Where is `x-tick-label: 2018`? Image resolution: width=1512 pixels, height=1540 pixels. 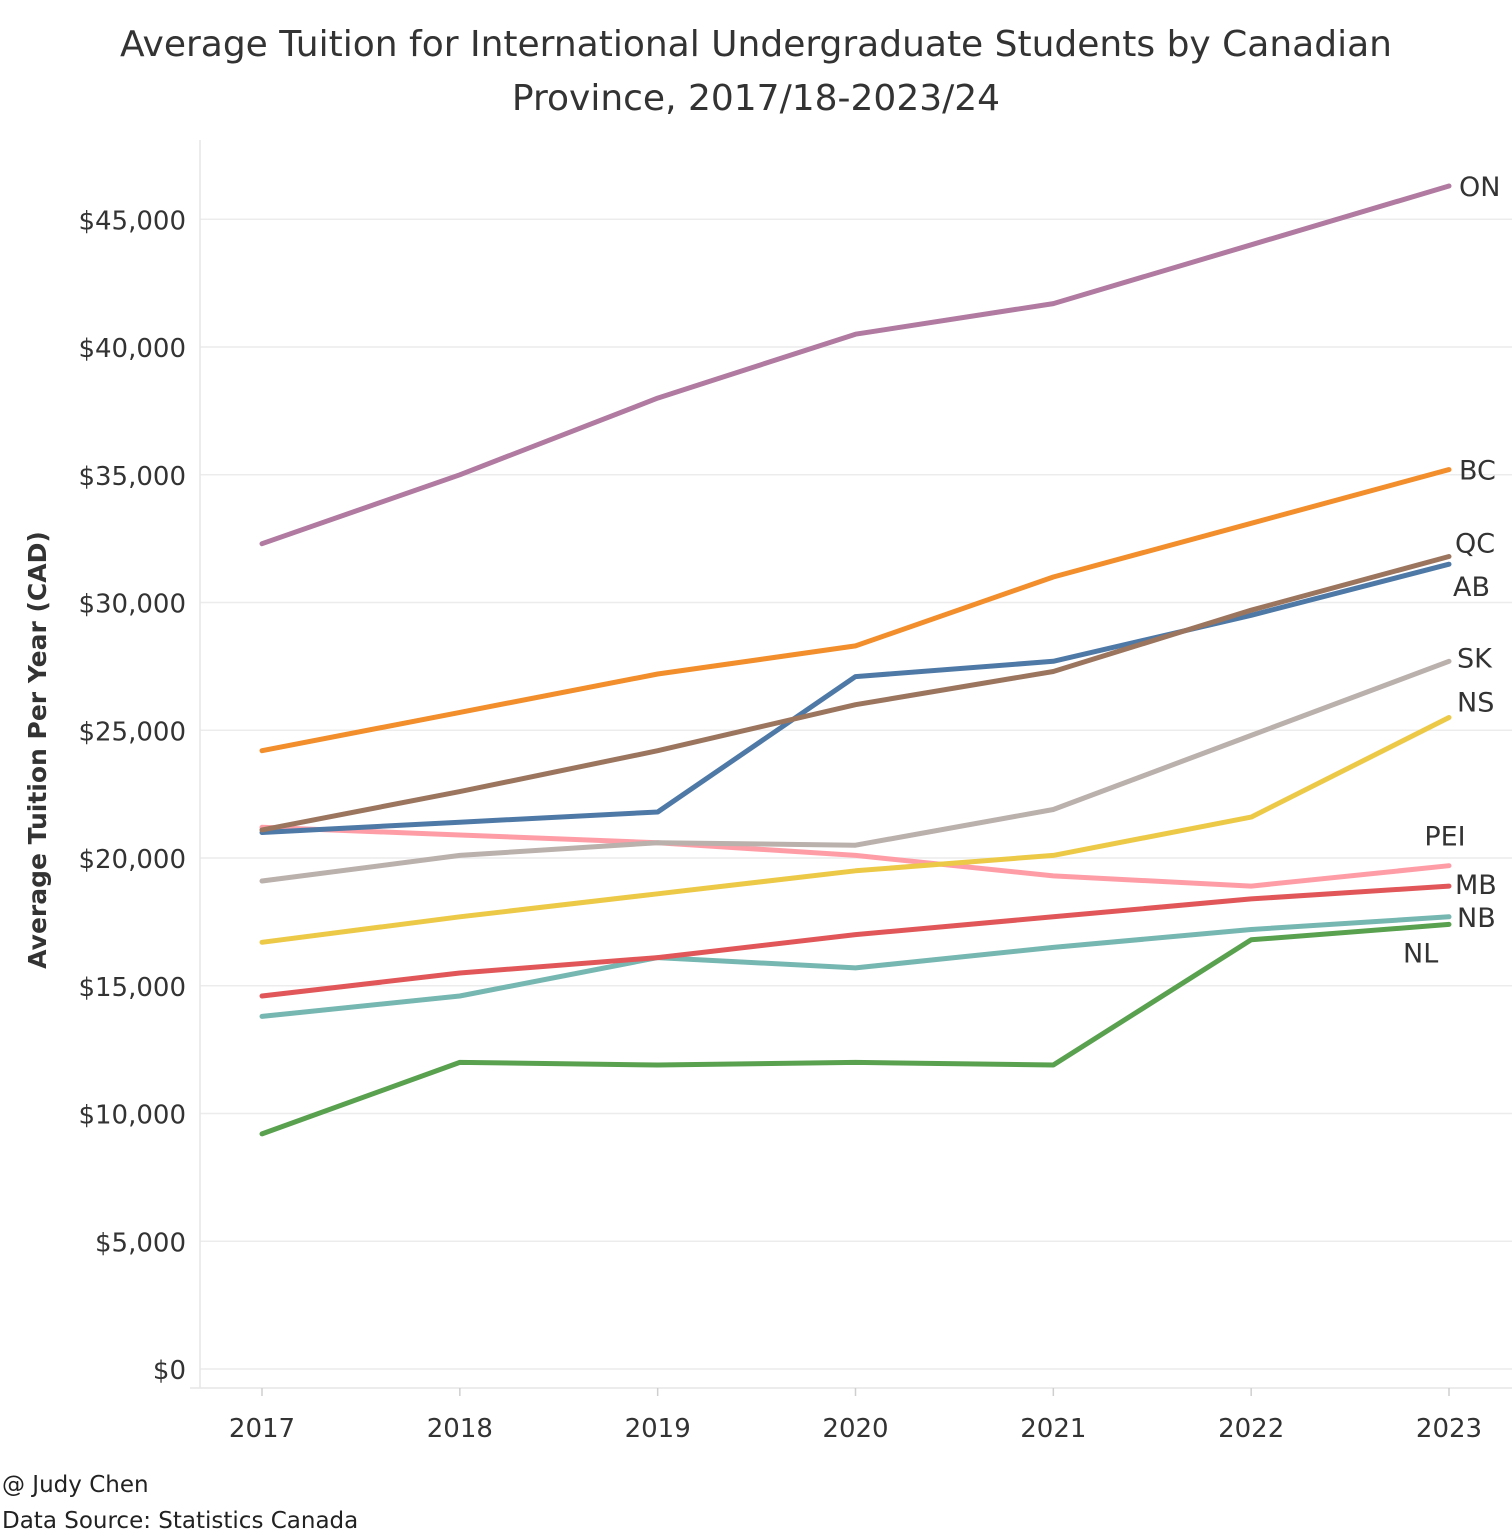 x-tick-label: 2018 is located at coordinates (460, 1429).